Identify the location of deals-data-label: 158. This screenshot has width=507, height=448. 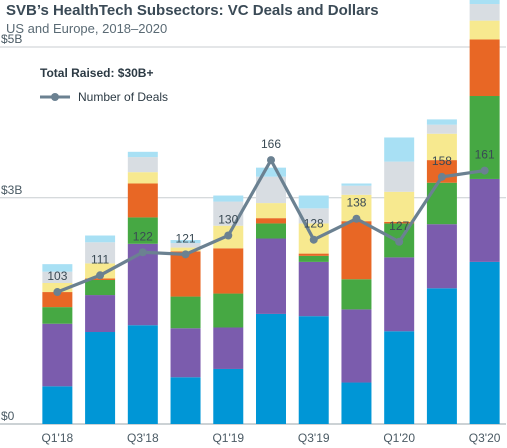
(442, 161).